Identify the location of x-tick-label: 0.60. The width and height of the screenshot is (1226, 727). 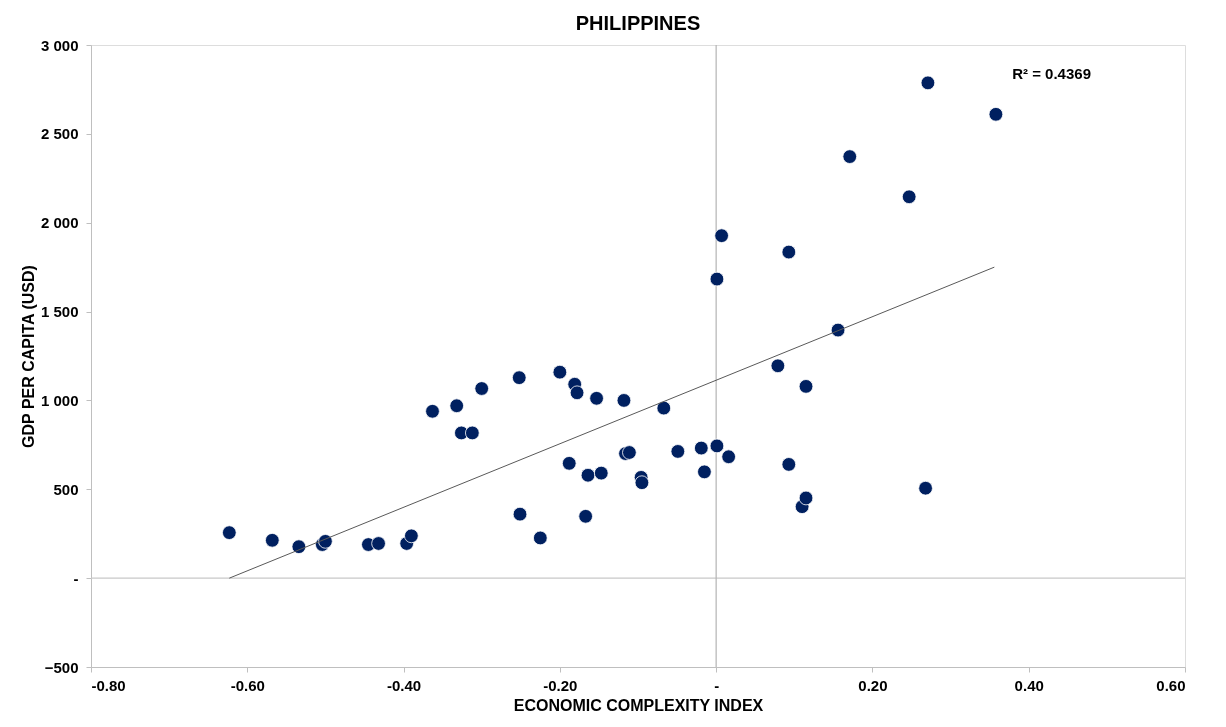
(1171, 685).